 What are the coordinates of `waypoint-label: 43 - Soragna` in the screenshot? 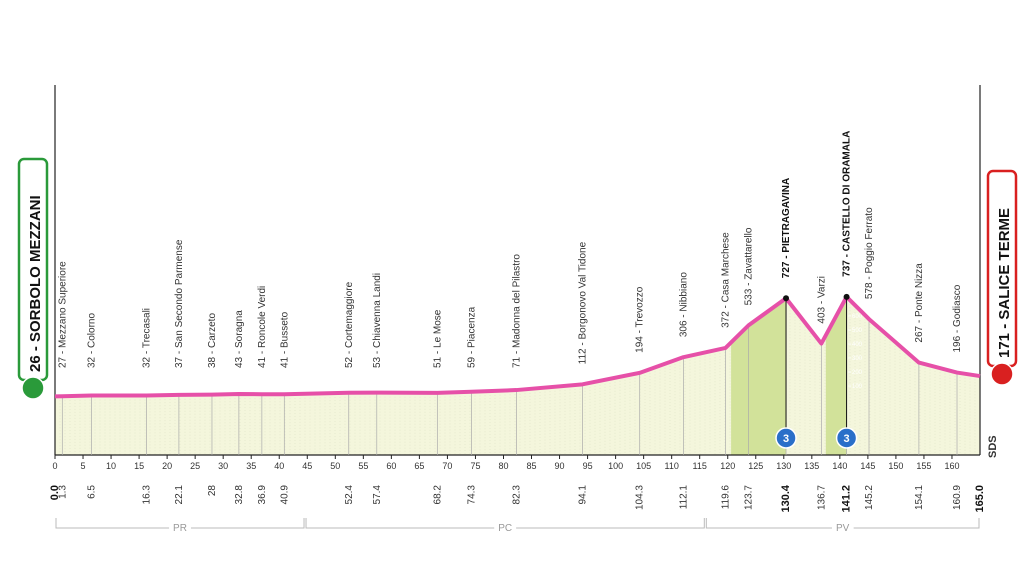 It's located at (239, 339).